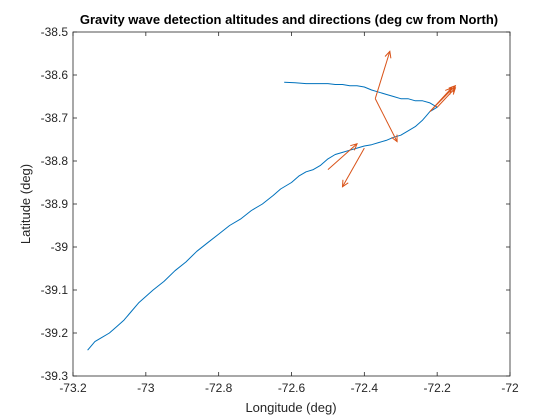 The height and width of the screenshot is (420, 560). What do you see at coordinates (25, 204) in the screenshot?
I see `y-axis-label: Latitude (deg)` at bounding box center [25, 204].